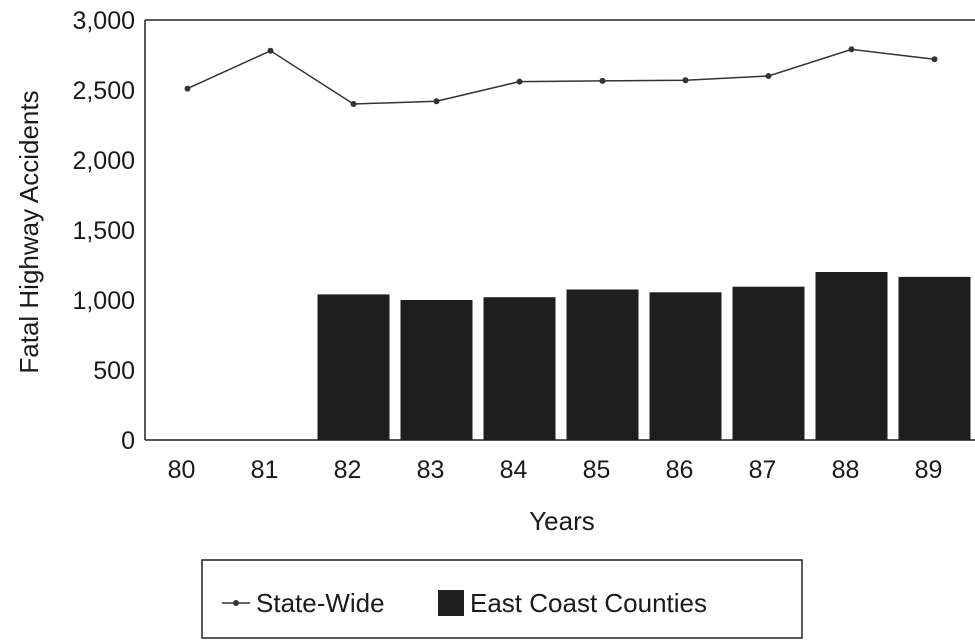 Image resolution: width=975 pixels, height=641 pixels. I want to click on line-group, so click(561, 76).